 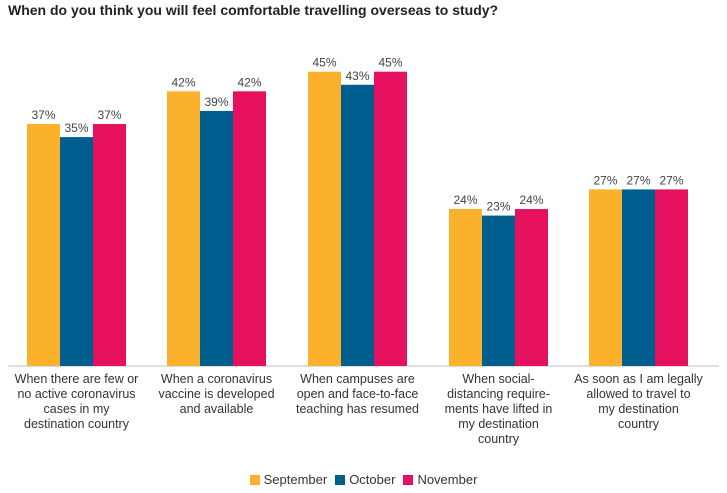 I want to click on category-label-line: teaching has resumed, so click(x=357, y=409).